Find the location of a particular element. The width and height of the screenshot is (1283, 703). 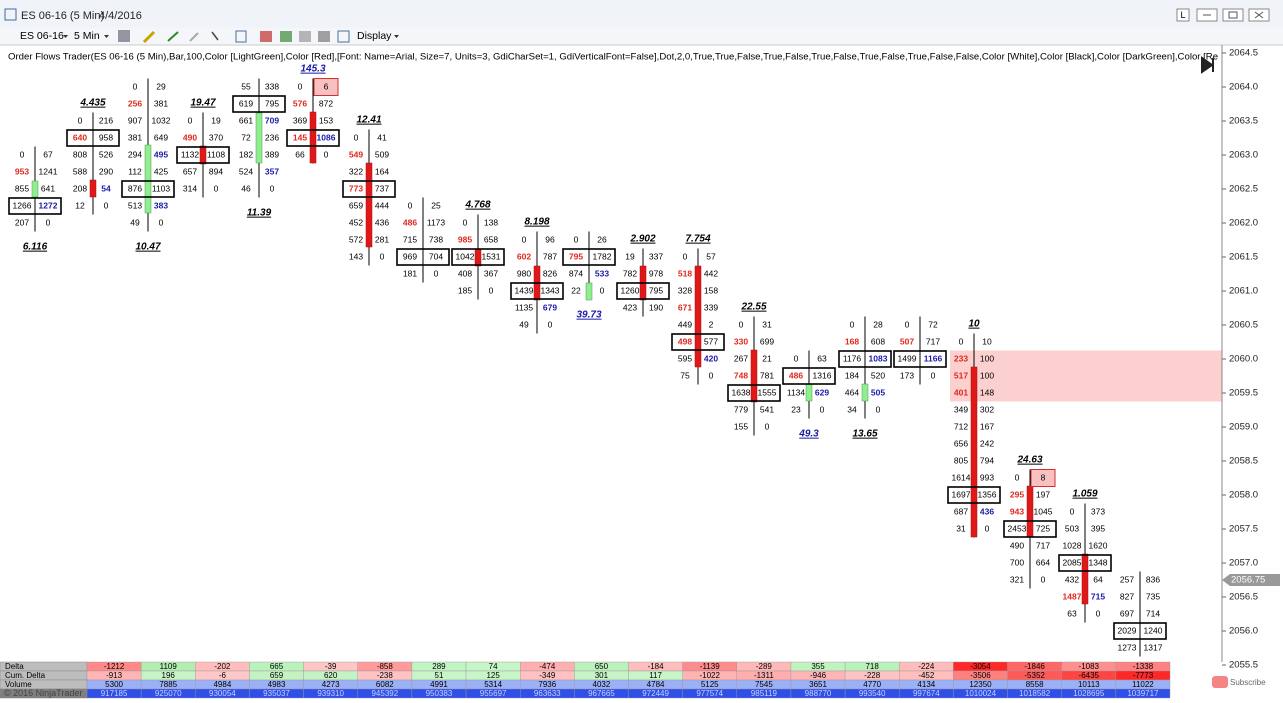

ask-volume: 190 is located at coordinates (656, 307).